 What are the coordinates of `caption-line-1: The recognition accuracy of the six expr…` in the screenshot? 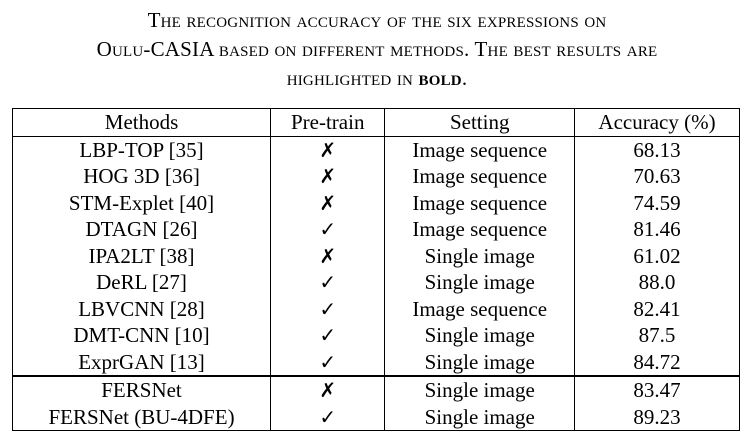 It's located at (377, 20).